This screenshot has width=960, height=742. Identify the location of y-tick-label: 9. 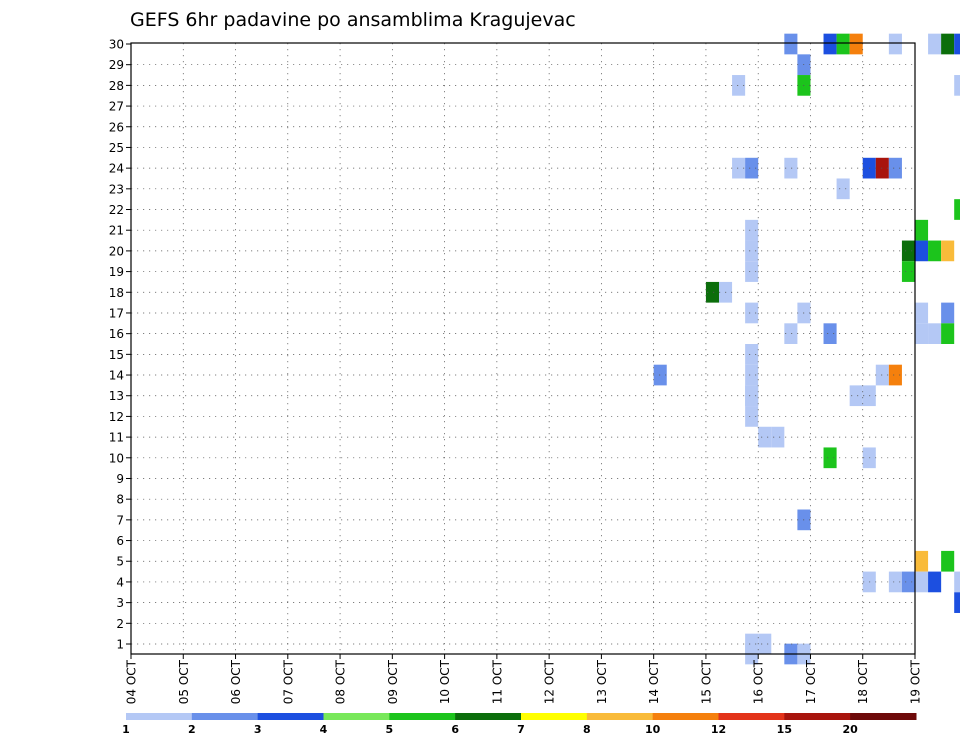
(120, 479).